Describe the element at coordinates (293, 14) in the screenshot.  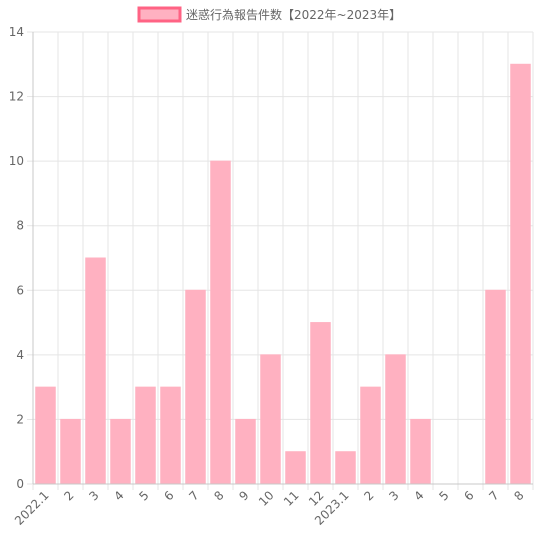
I see `legend-label: 迷惑行為報告件数【2022年~2023年】` at that location.